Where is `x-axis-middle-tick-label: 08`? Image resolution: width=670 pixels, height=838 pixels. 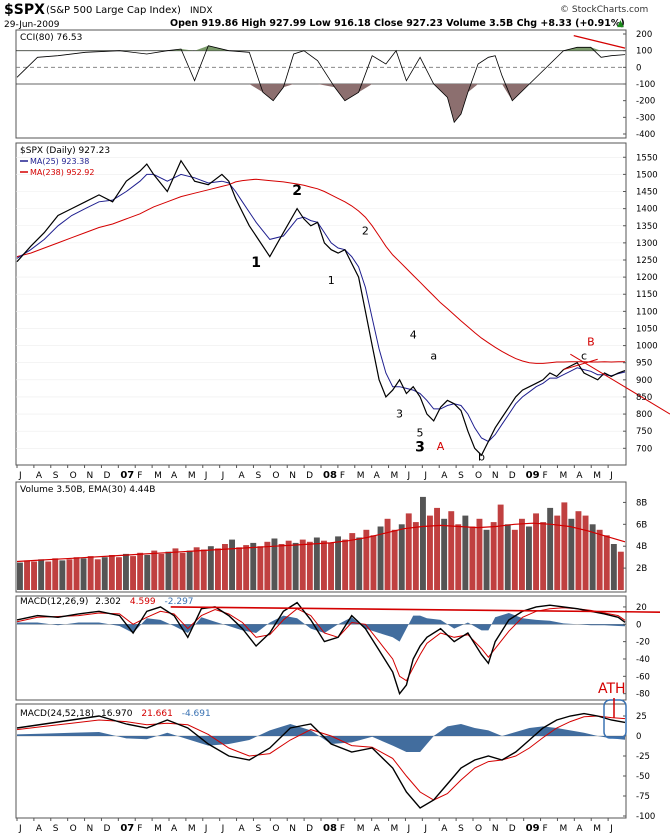
x-axis-middle-tick-label: 08 is located at coordinates (330, 475).